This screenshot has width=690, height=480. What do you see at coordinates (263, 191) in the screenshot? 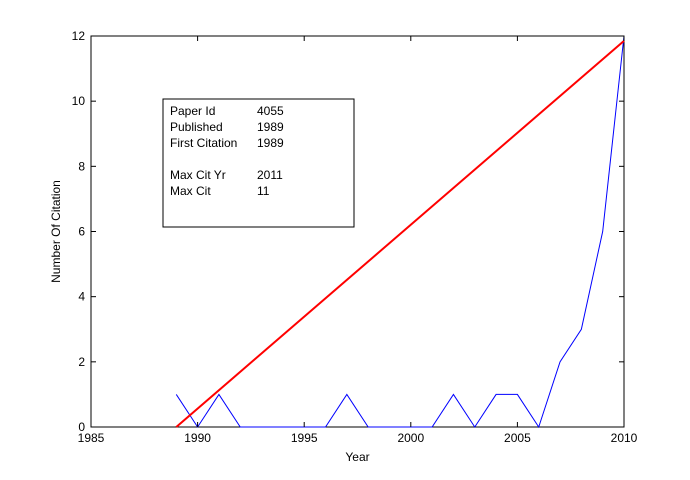
I see `info-value: 11` at bounding box center [263, 191].